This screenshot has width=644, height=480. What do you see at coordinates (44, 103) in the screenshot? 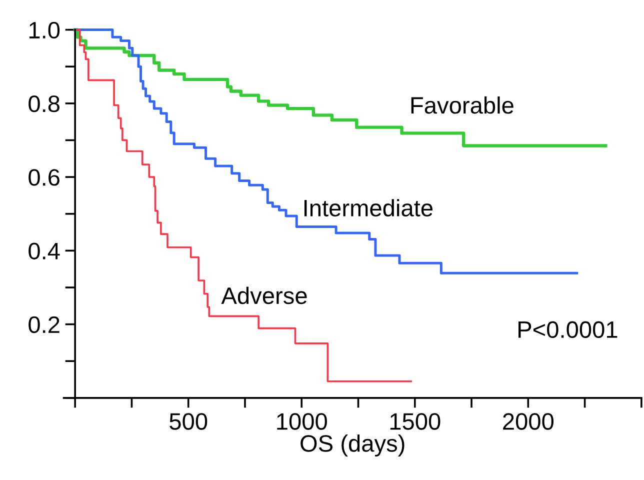
I see `y-tick-label: 0.8` at bounding box center [44, 103].